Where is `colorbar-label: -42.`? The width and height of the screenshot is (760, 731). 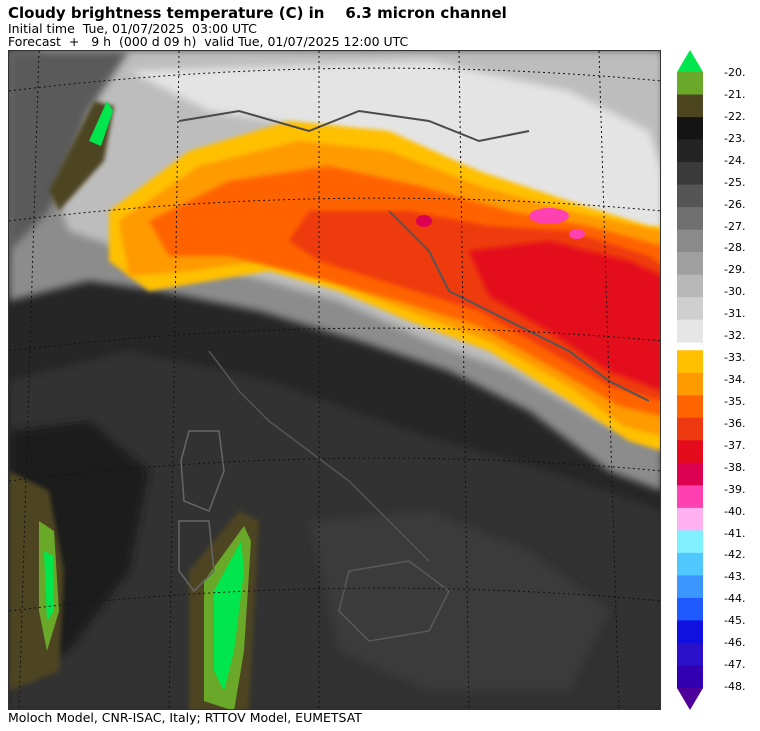
colorbar-label: -42. is located at coordinates (735, 555).